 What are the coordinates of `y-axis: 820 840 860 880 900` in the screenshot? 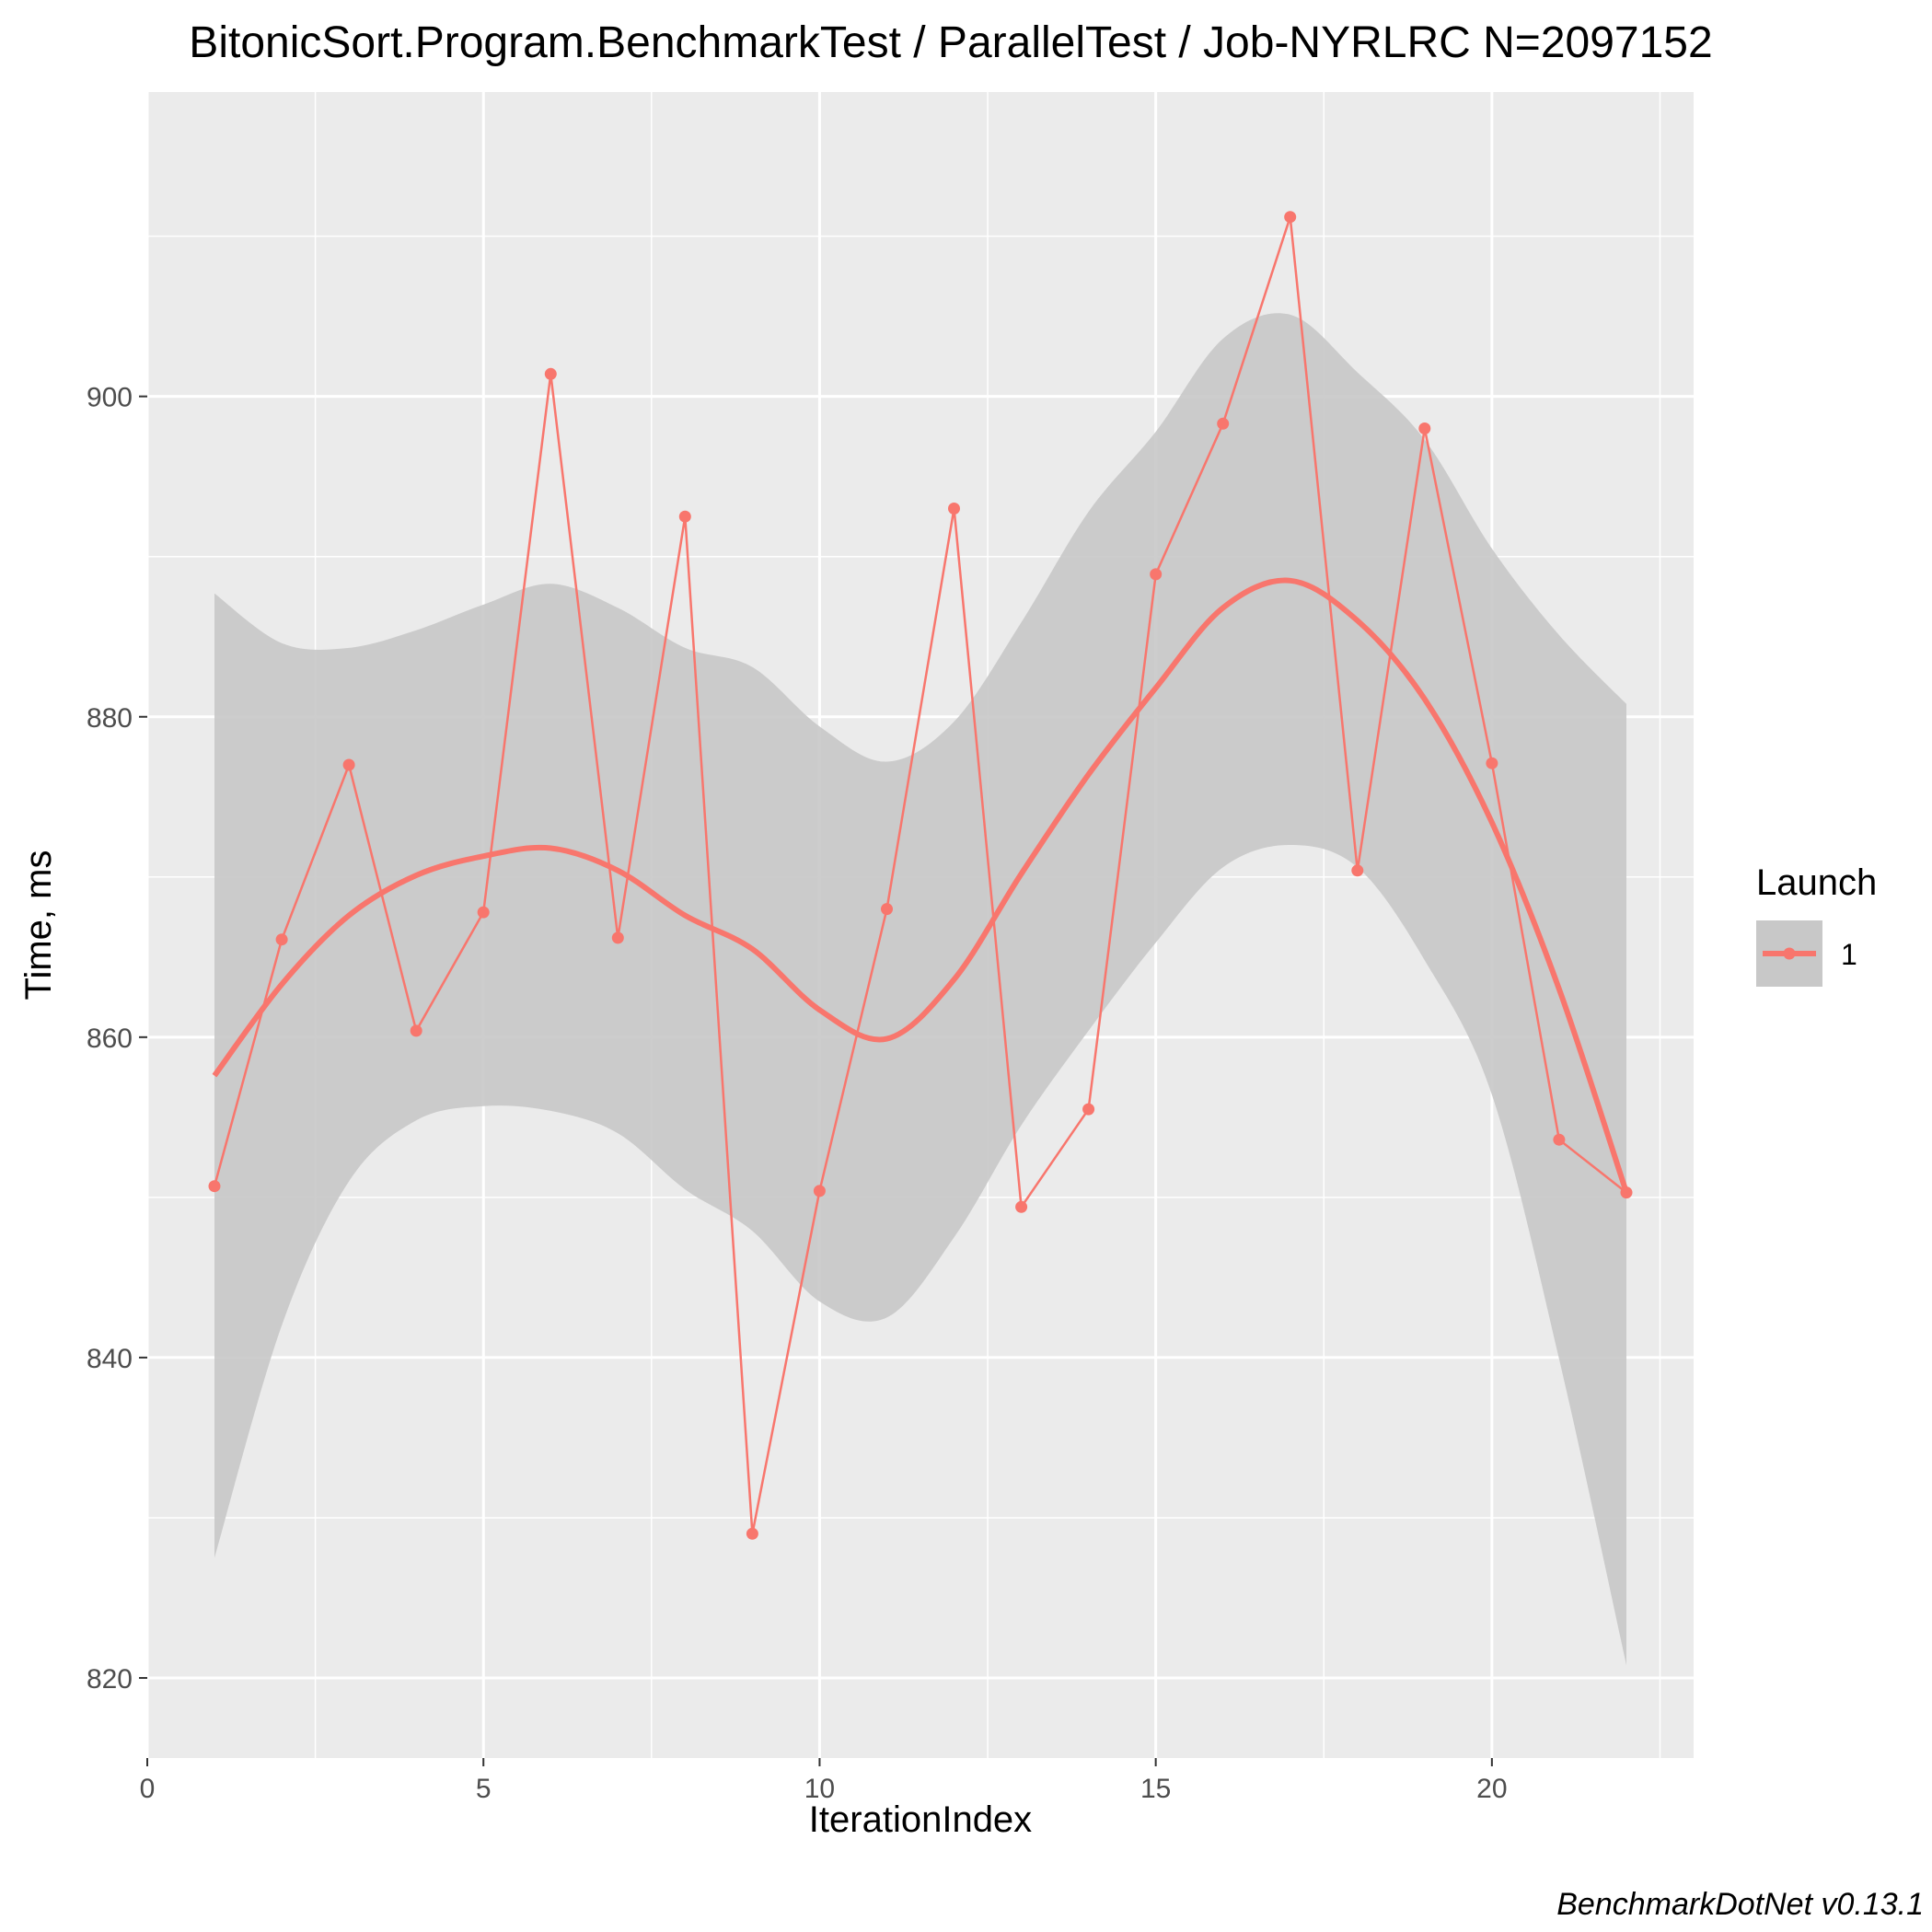 It's located at (117, 1039).